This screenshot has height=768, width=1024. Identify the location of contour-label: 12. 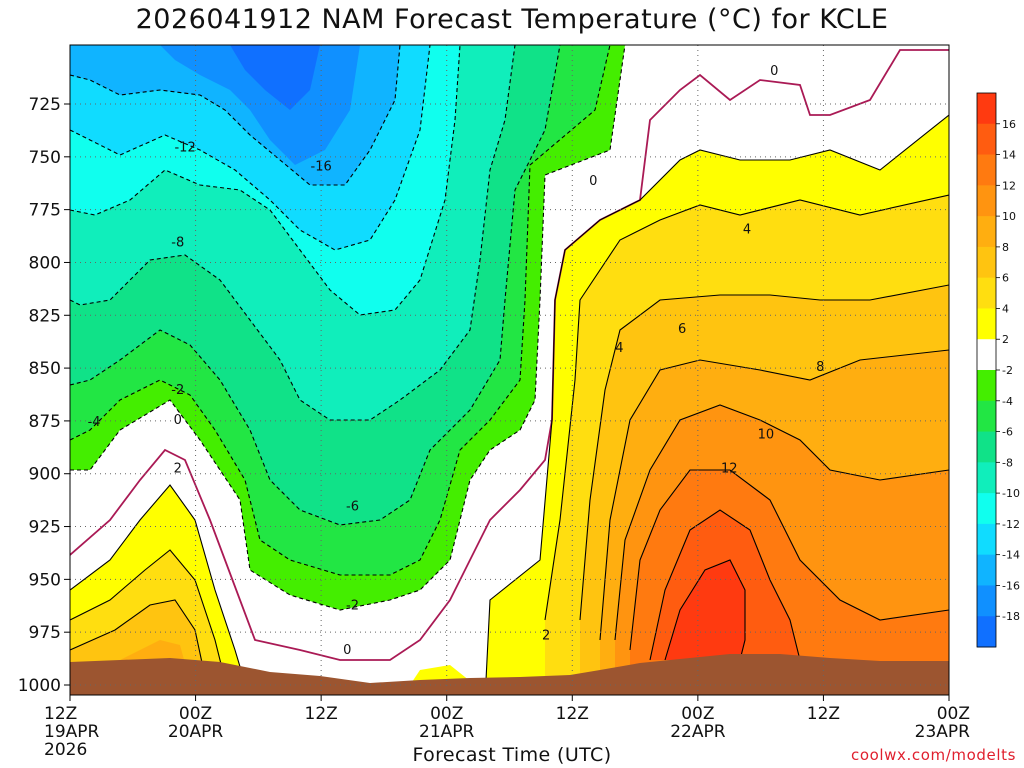
(729, 468).